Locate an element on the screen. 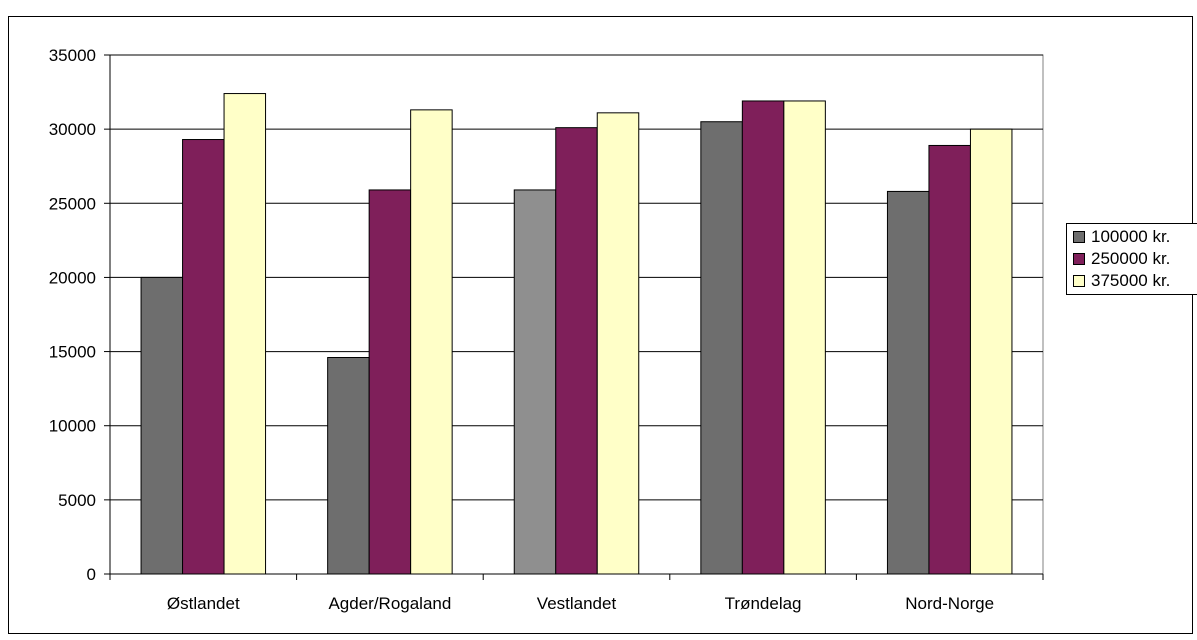  y-tick-label: 30000 is located at coordinates (72, 129).